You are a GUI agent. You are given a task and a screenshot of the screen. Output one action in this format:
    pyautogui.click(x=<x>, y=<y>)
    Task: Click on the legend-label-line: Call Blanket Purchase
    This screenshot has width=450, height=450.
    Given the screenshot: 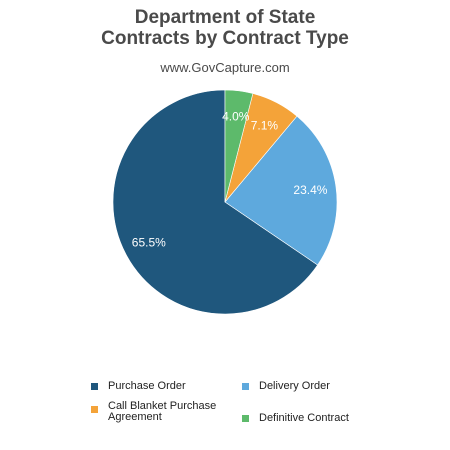 What is the action you would take?
    pyautogui.click(x=162, y=406)
    